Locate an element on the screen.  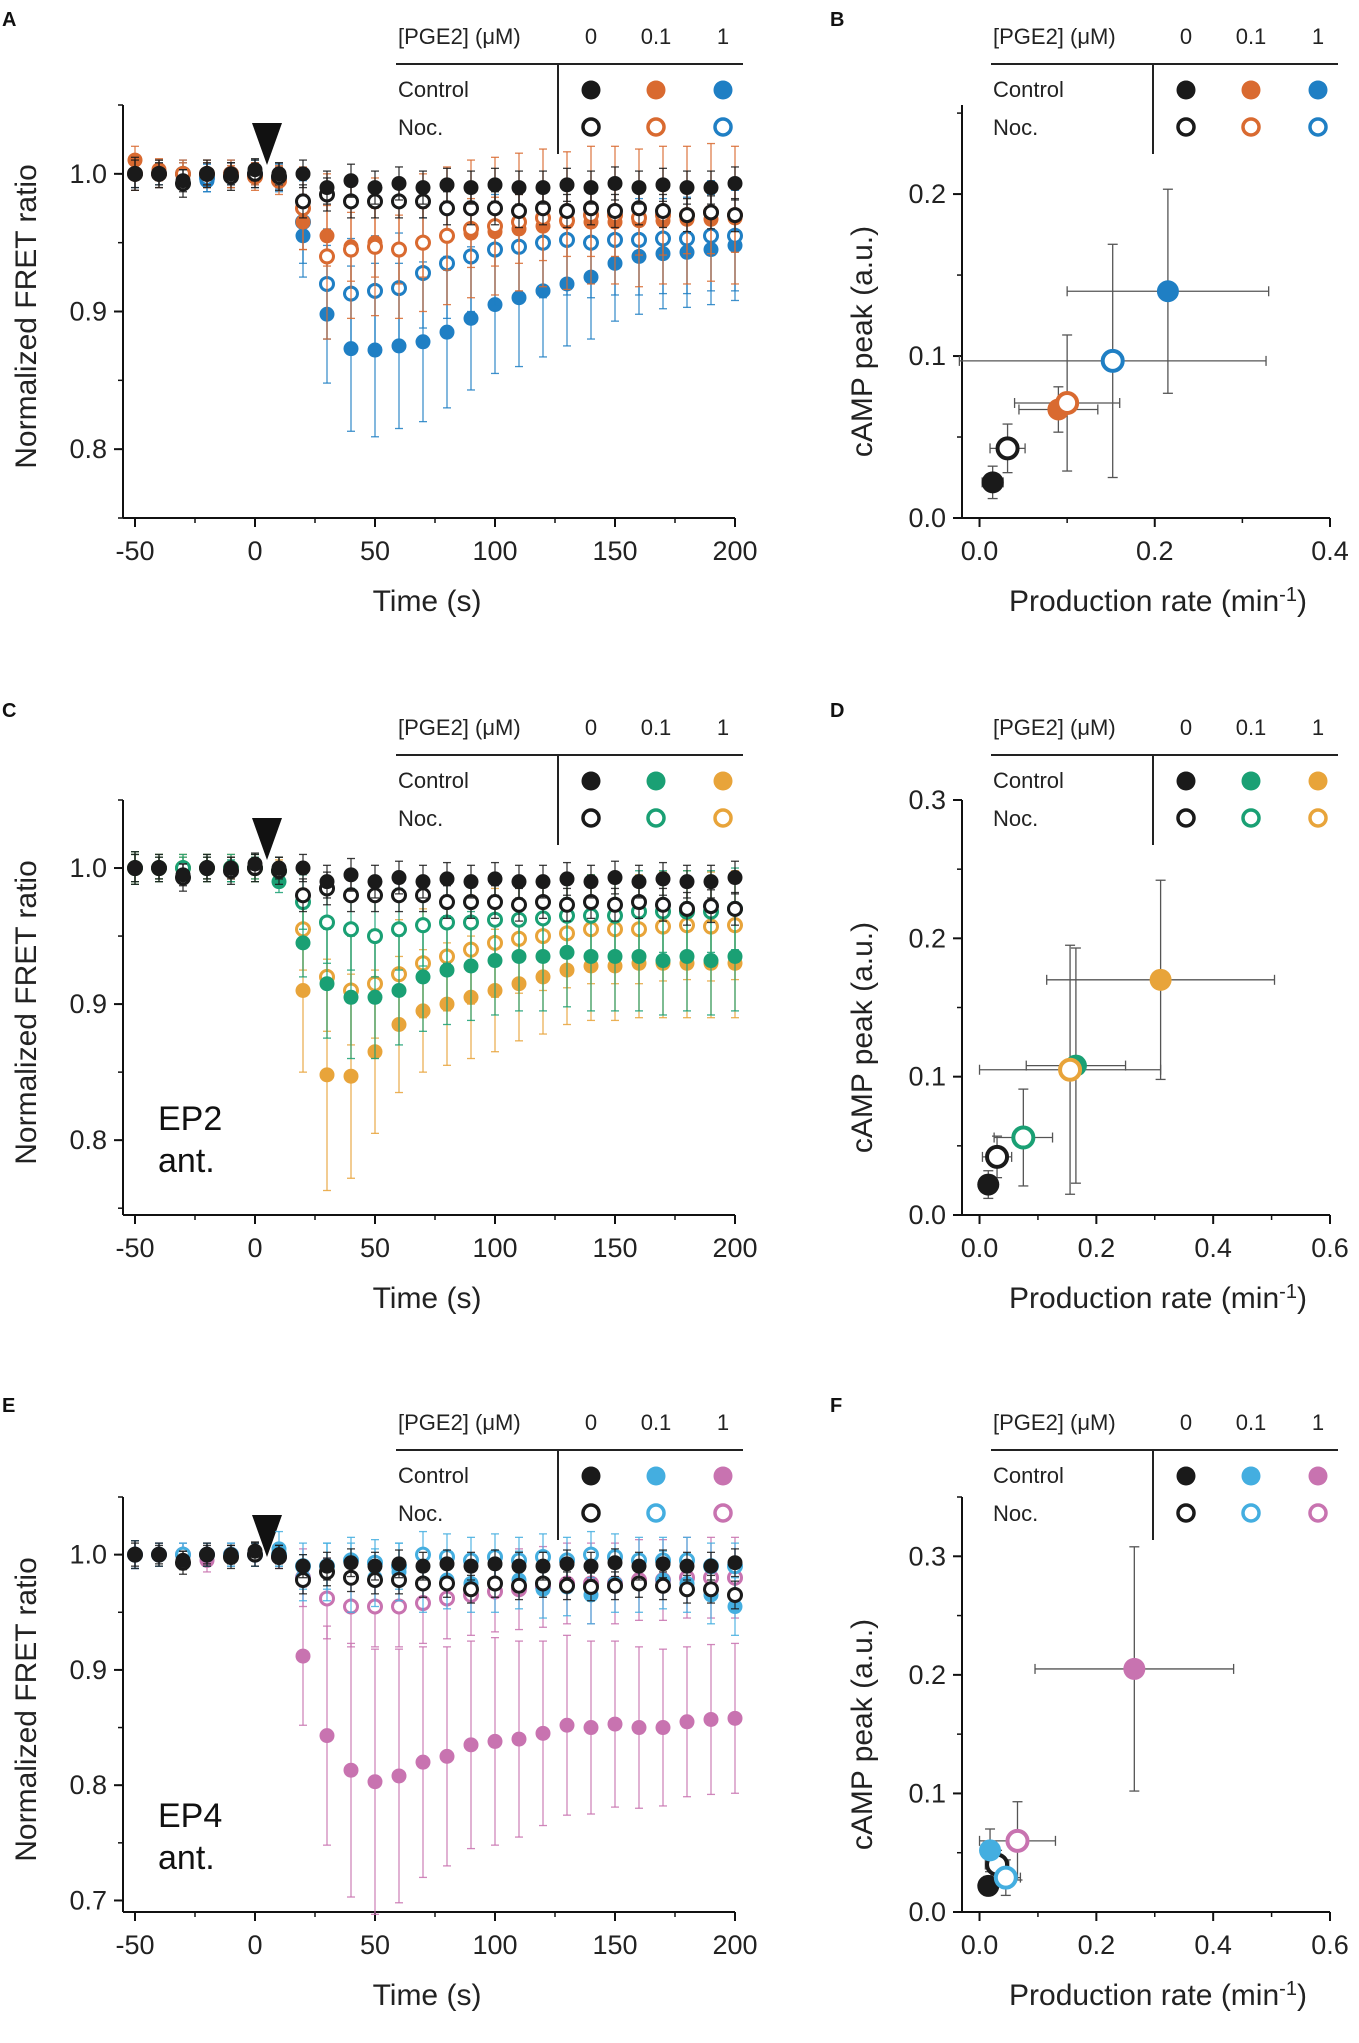
panel-letter: E is located at coordinates (8, 1406).